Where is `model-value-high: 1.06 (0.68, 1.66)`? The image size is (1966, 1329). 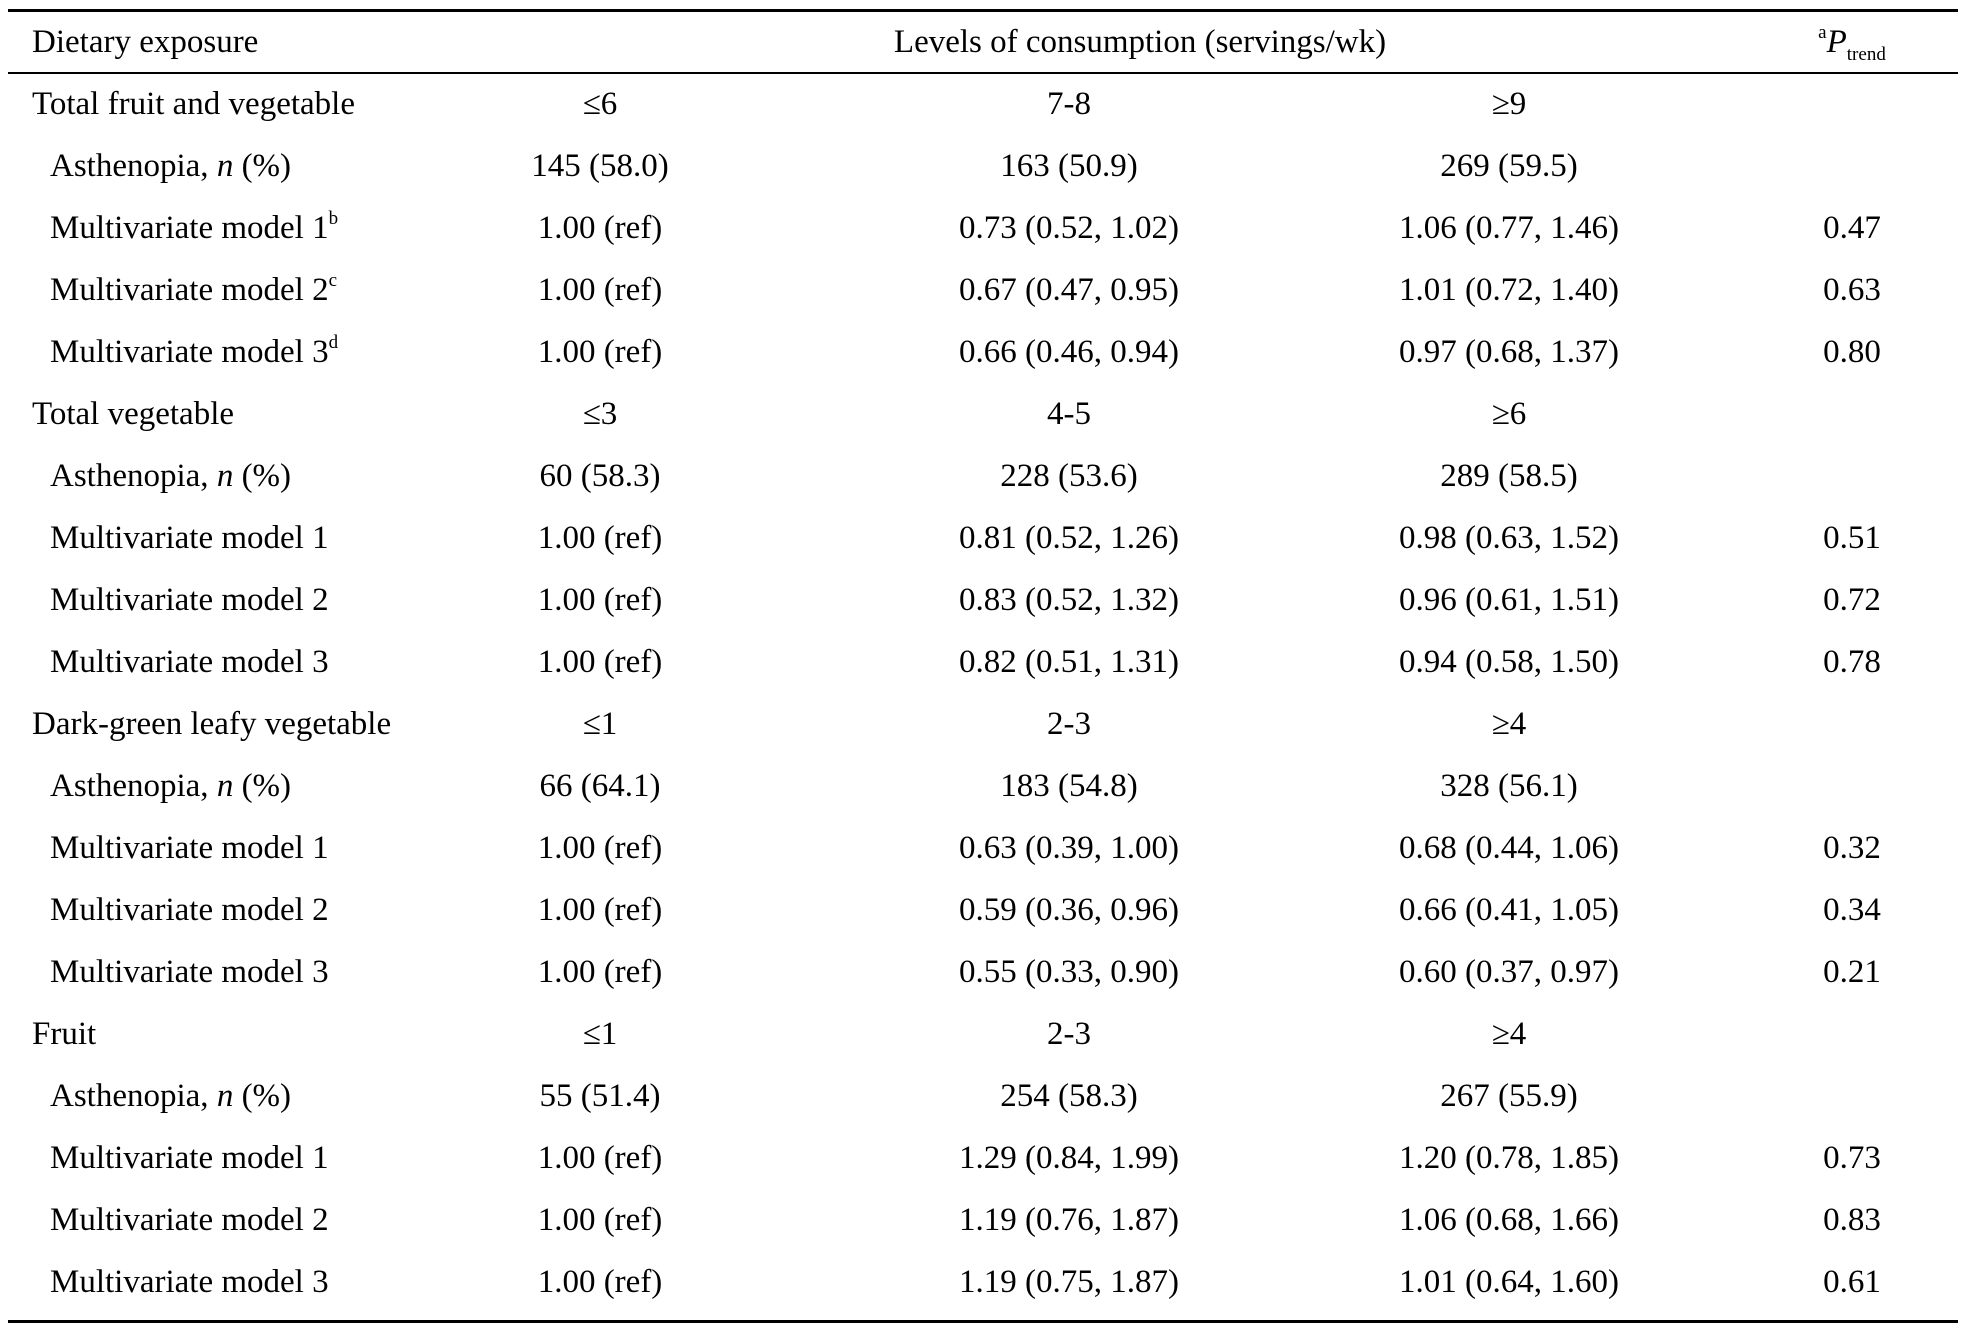 model-value-high: 1.06 (0.68, 1.66) is located at coordinates (1509, 1220).